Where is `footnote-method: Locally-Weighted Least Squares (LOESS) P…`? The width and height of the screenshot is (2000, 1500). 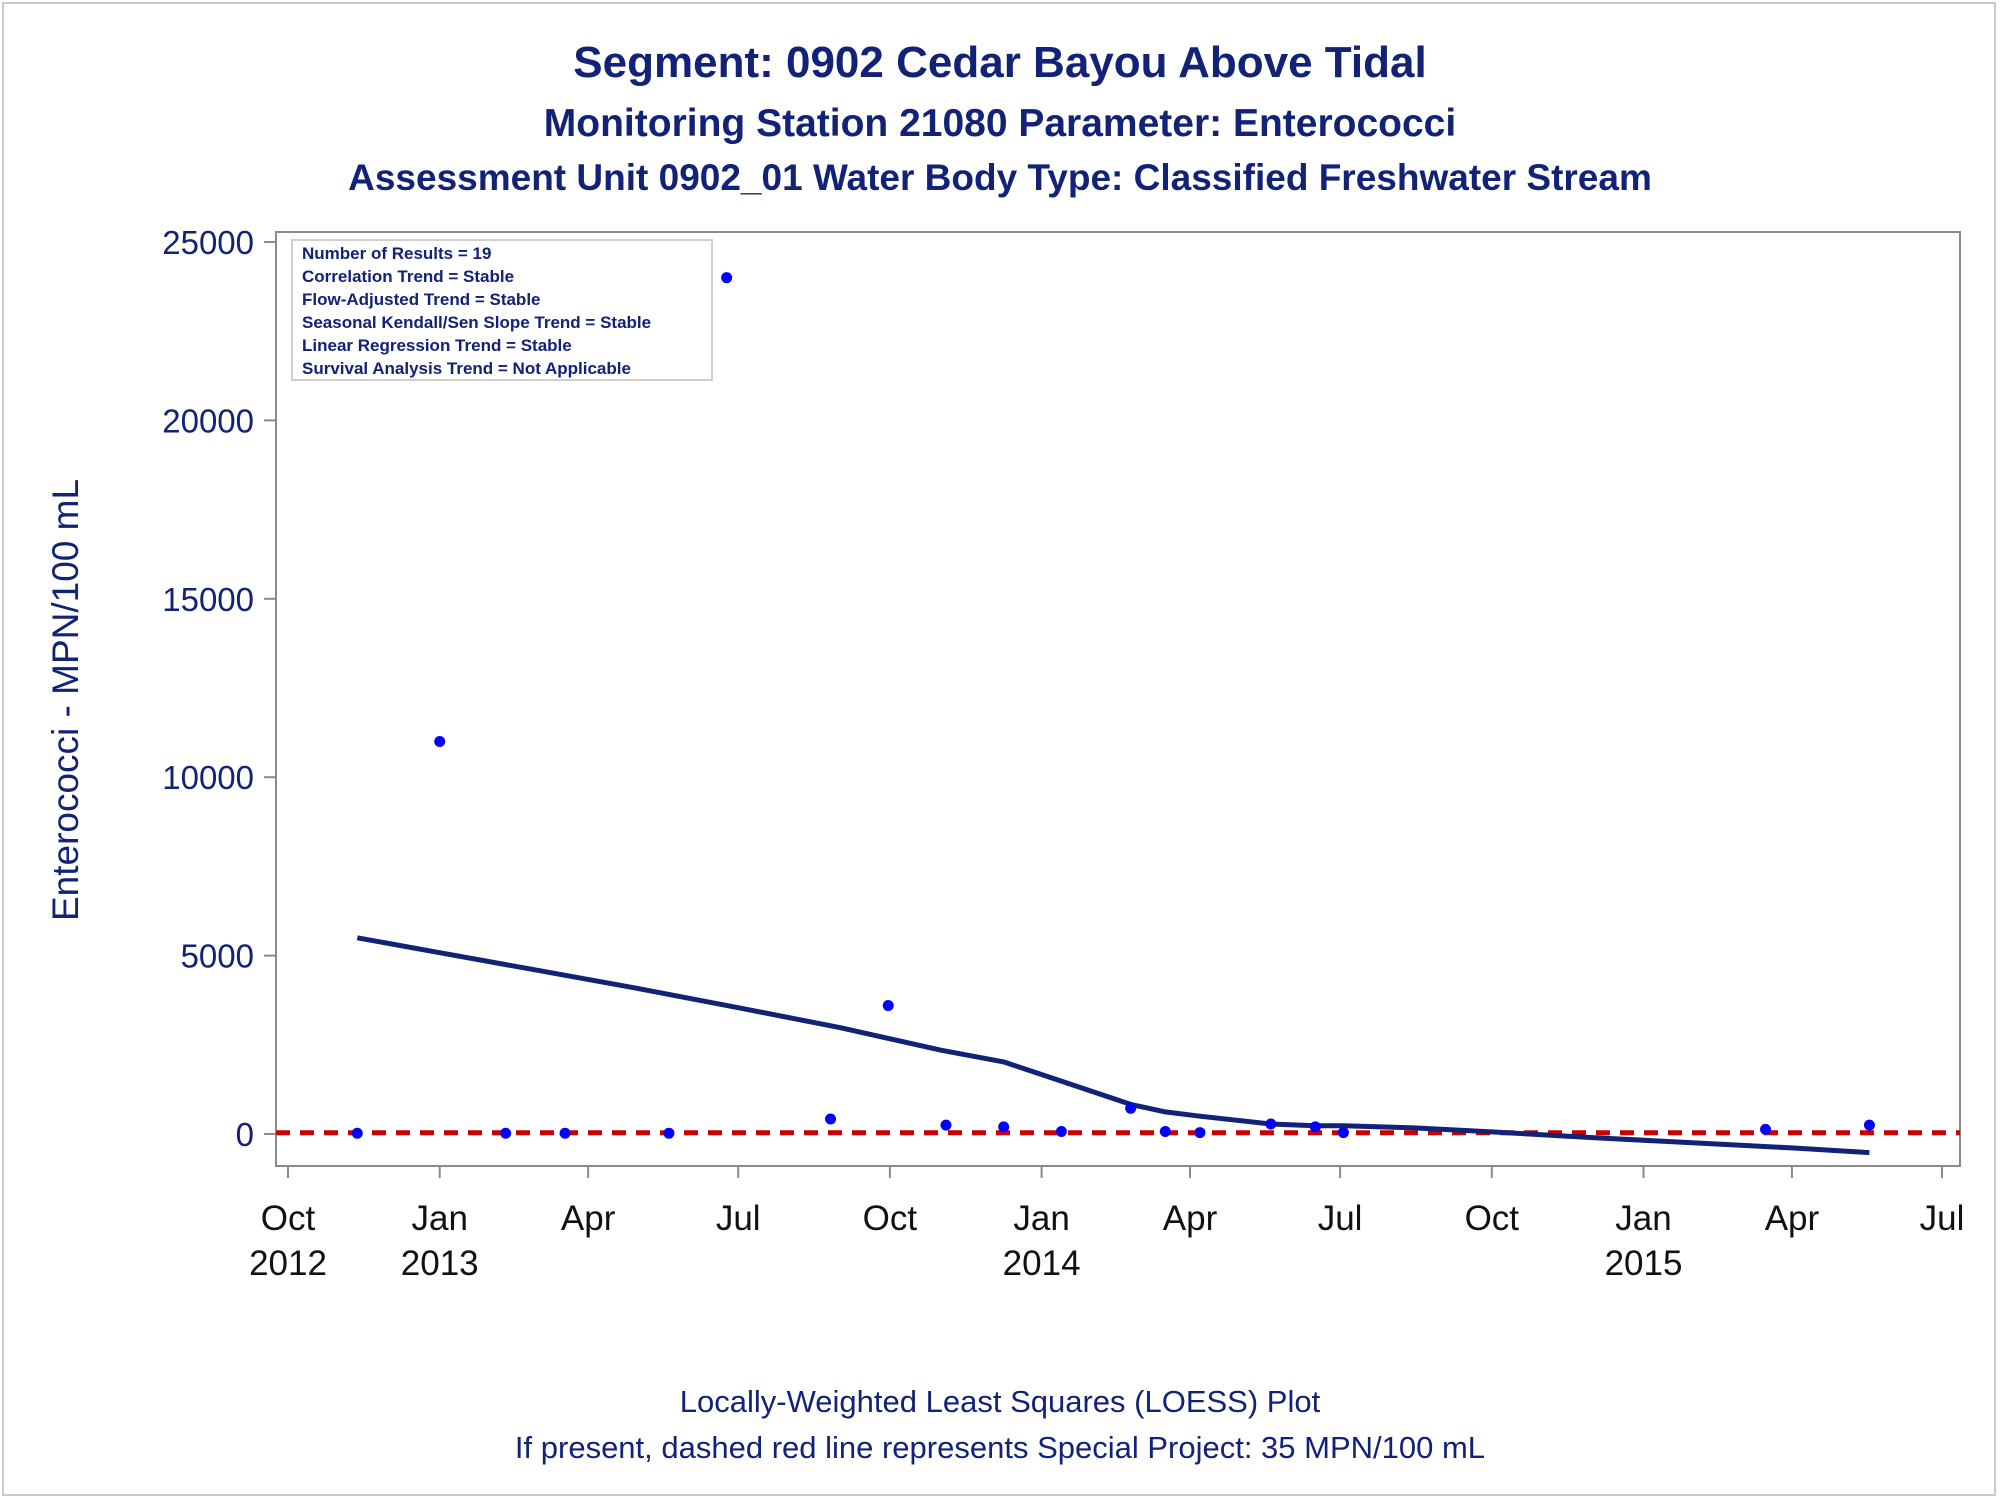 footnote-method: Locally-Weighted Least Squares (LOESS) P… is located at coordinates (1000, 1401).